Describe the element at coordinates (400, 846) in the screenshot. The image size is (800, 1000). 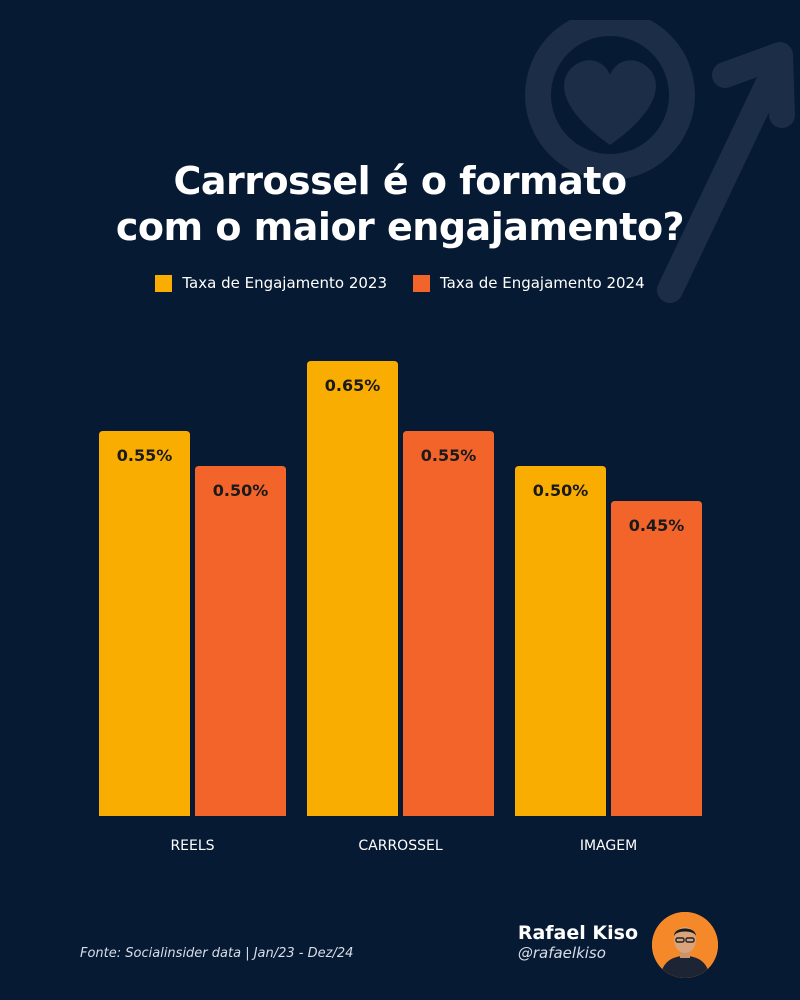
I see `category-label: CARROSSEL` at that location.